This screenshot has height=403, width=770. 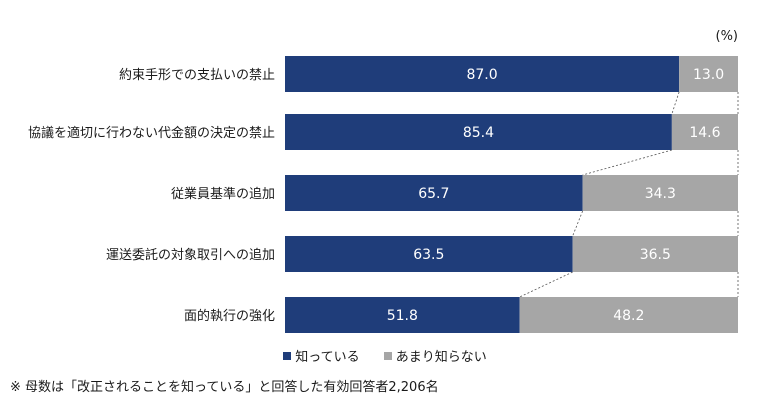 What do you see at coordinates (387, 356) in the screenshot?
I see `legend-swatch-not-known` at bounding box center [387, 356].